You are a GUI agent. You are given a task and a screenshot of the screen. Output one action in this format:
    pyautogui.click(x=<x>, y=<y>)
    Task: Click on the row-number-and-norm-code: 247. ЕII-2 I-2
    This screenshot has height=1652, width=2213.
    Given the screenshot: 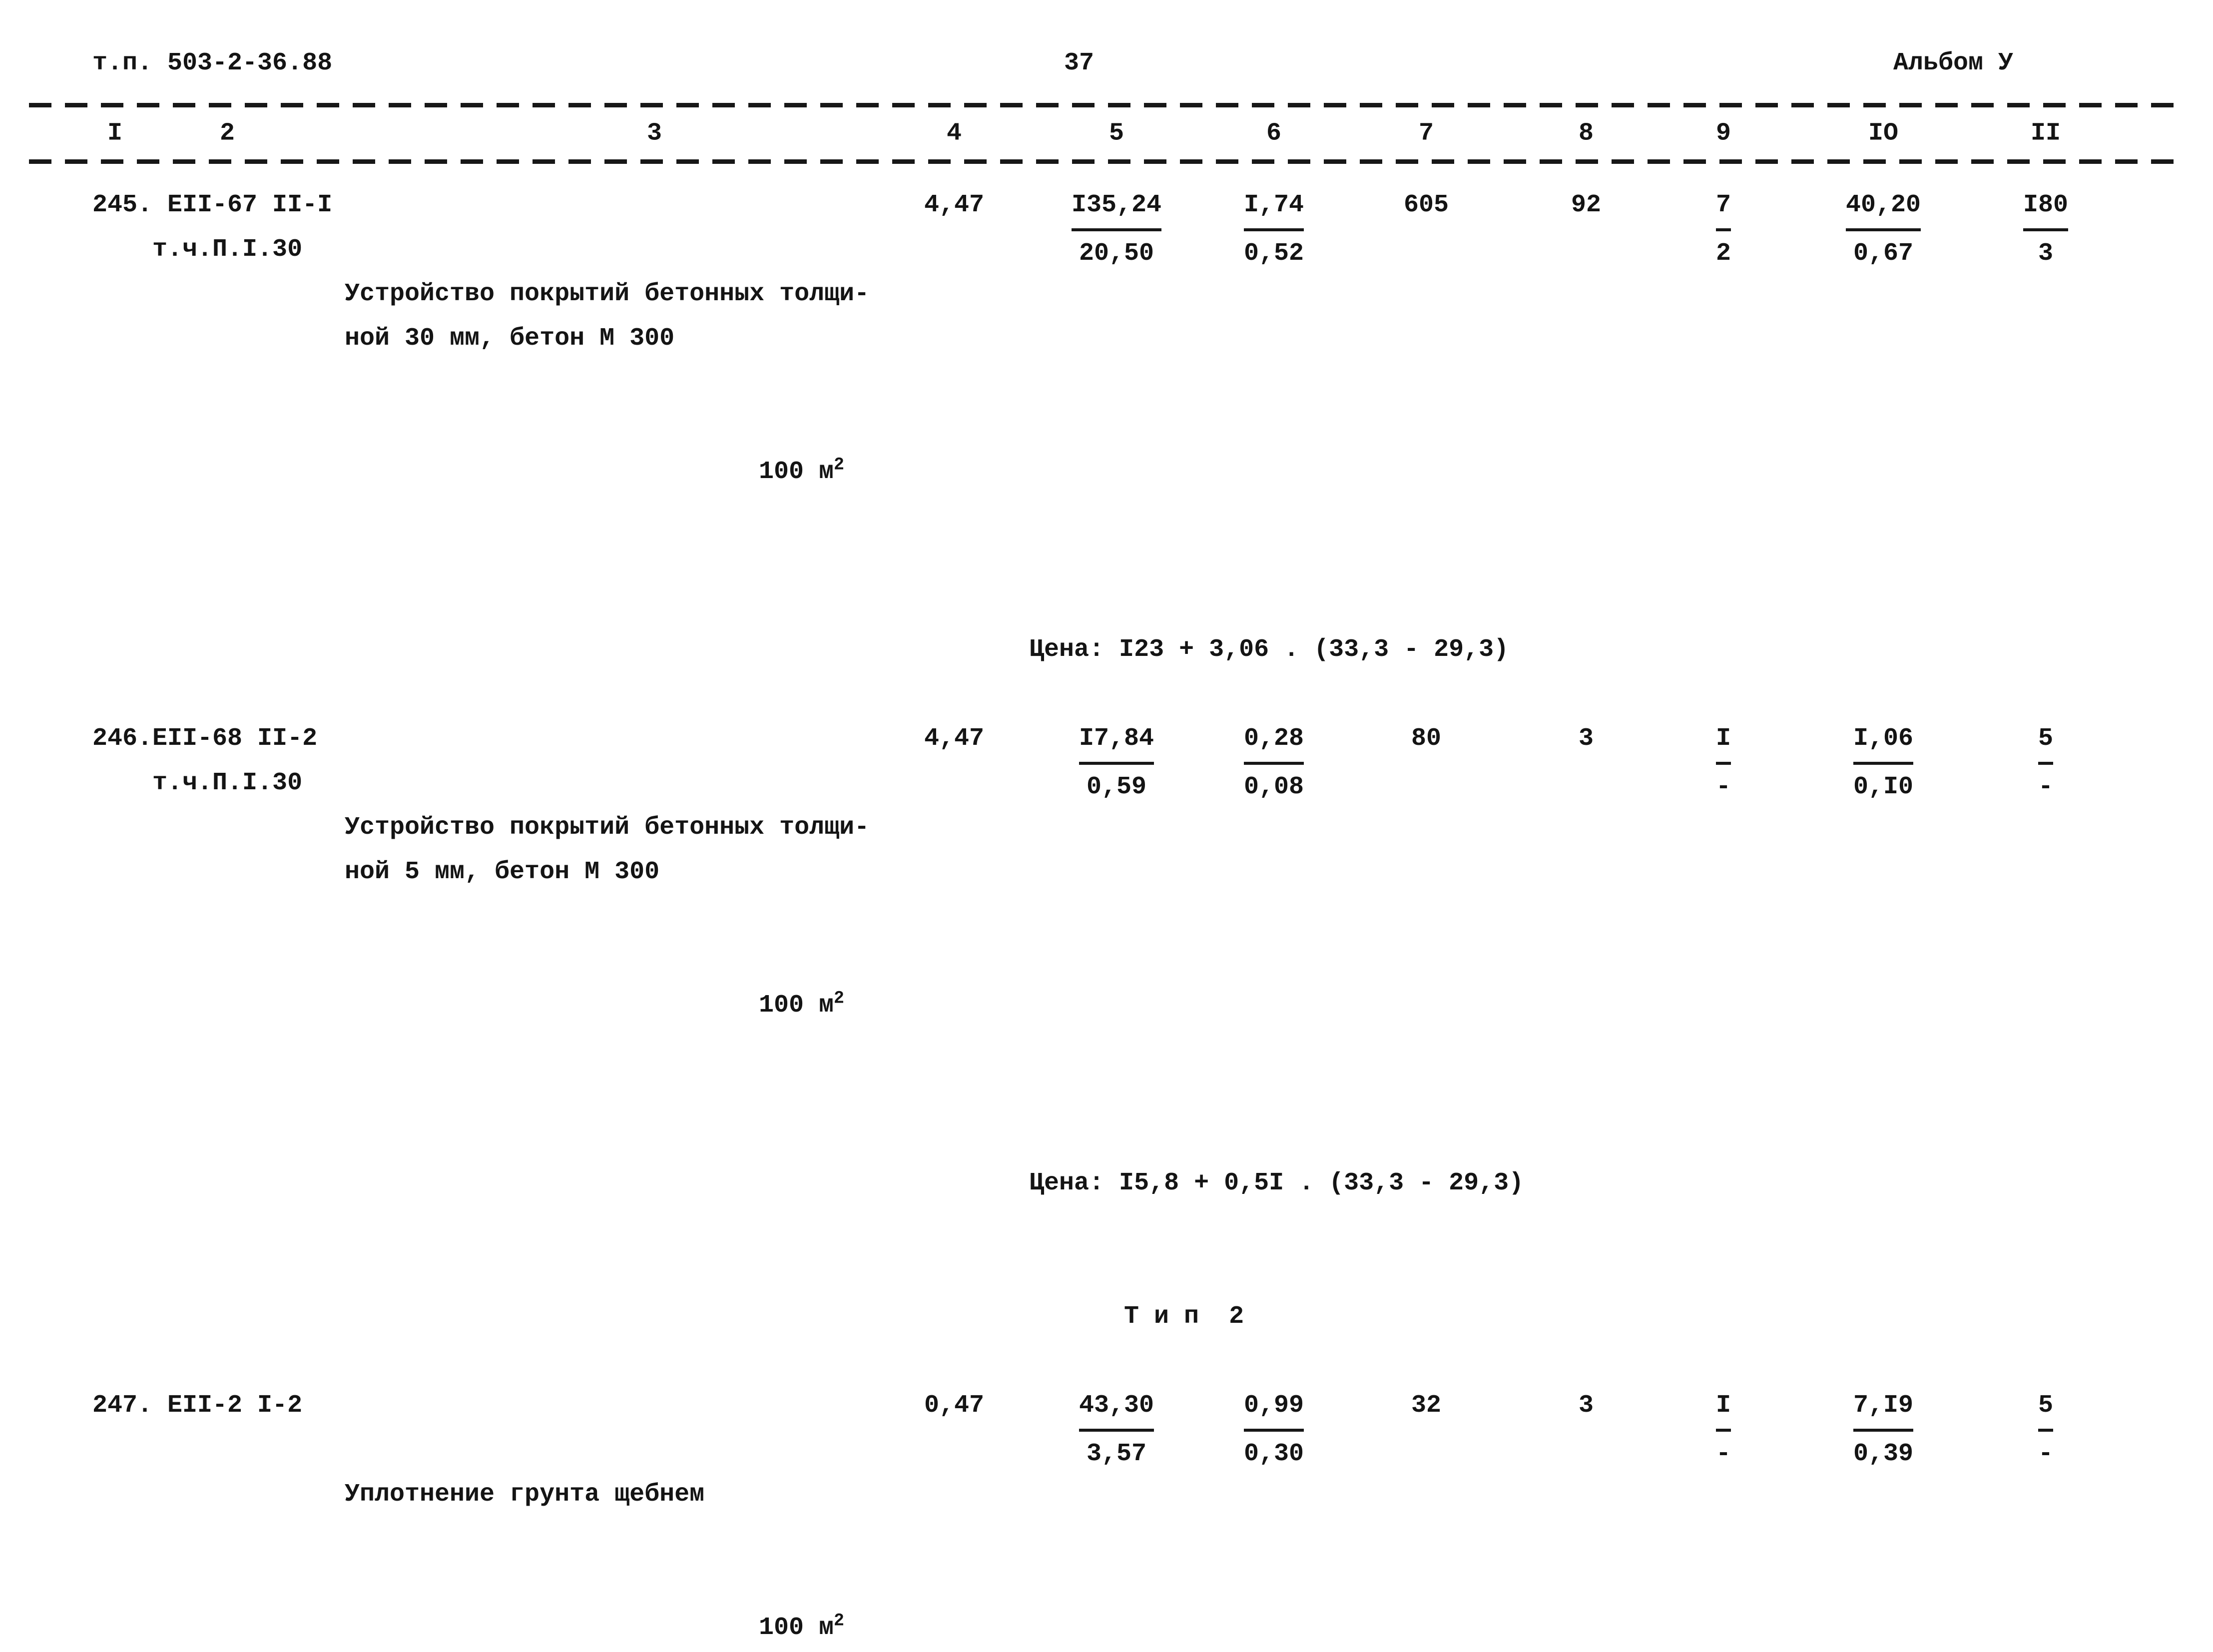 What is the action you would take?
    pyautogui.click(x=197, y=1405)
    